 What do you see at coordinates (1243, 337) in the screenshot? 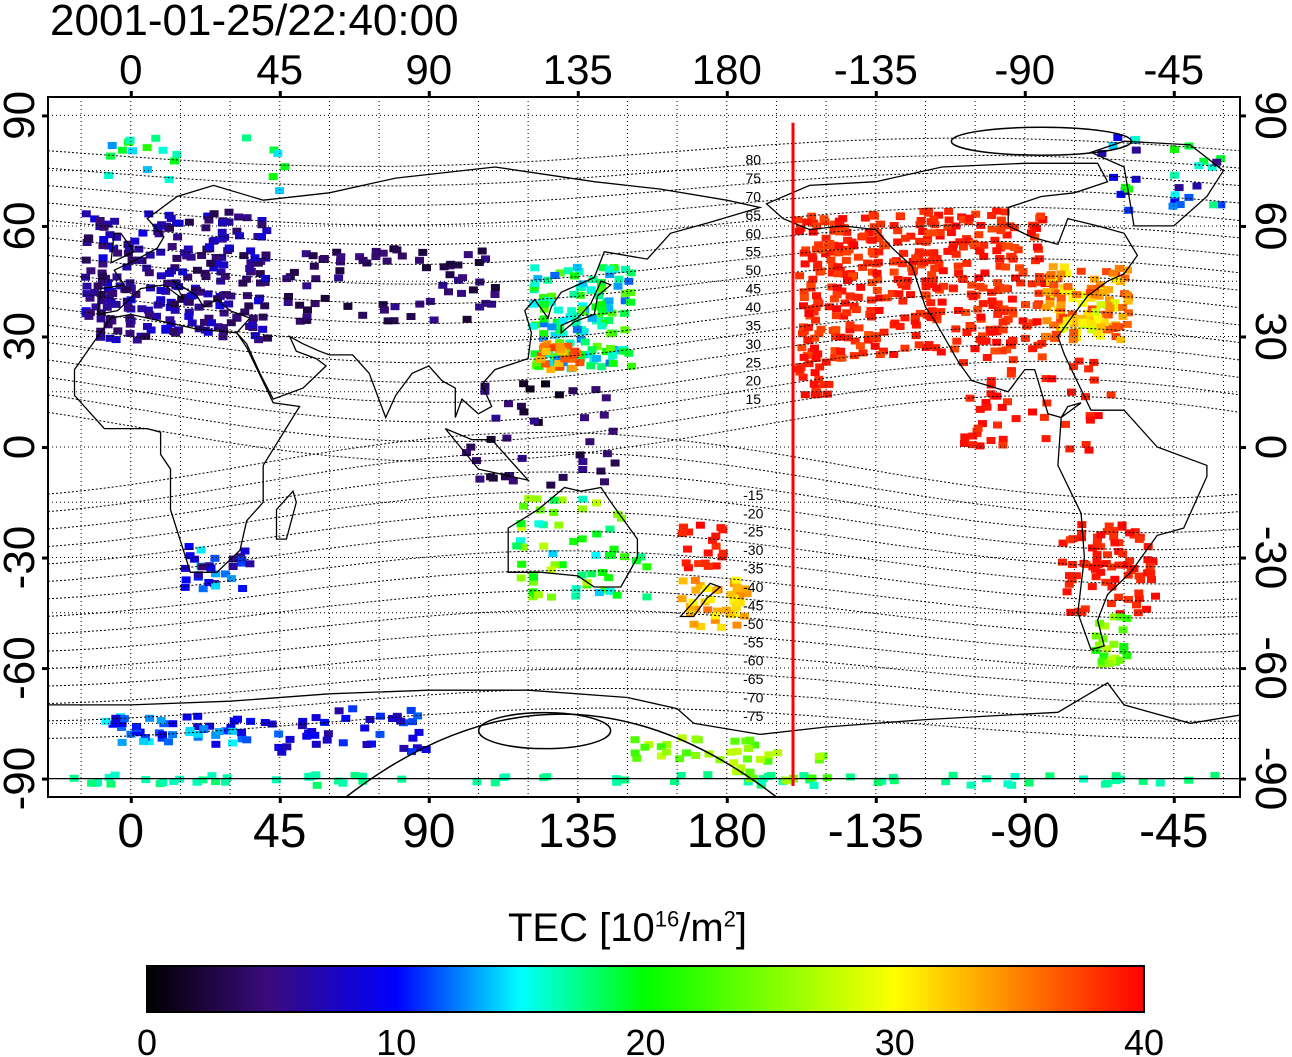
I see `right-tick` at bounding box center [1243, 337].